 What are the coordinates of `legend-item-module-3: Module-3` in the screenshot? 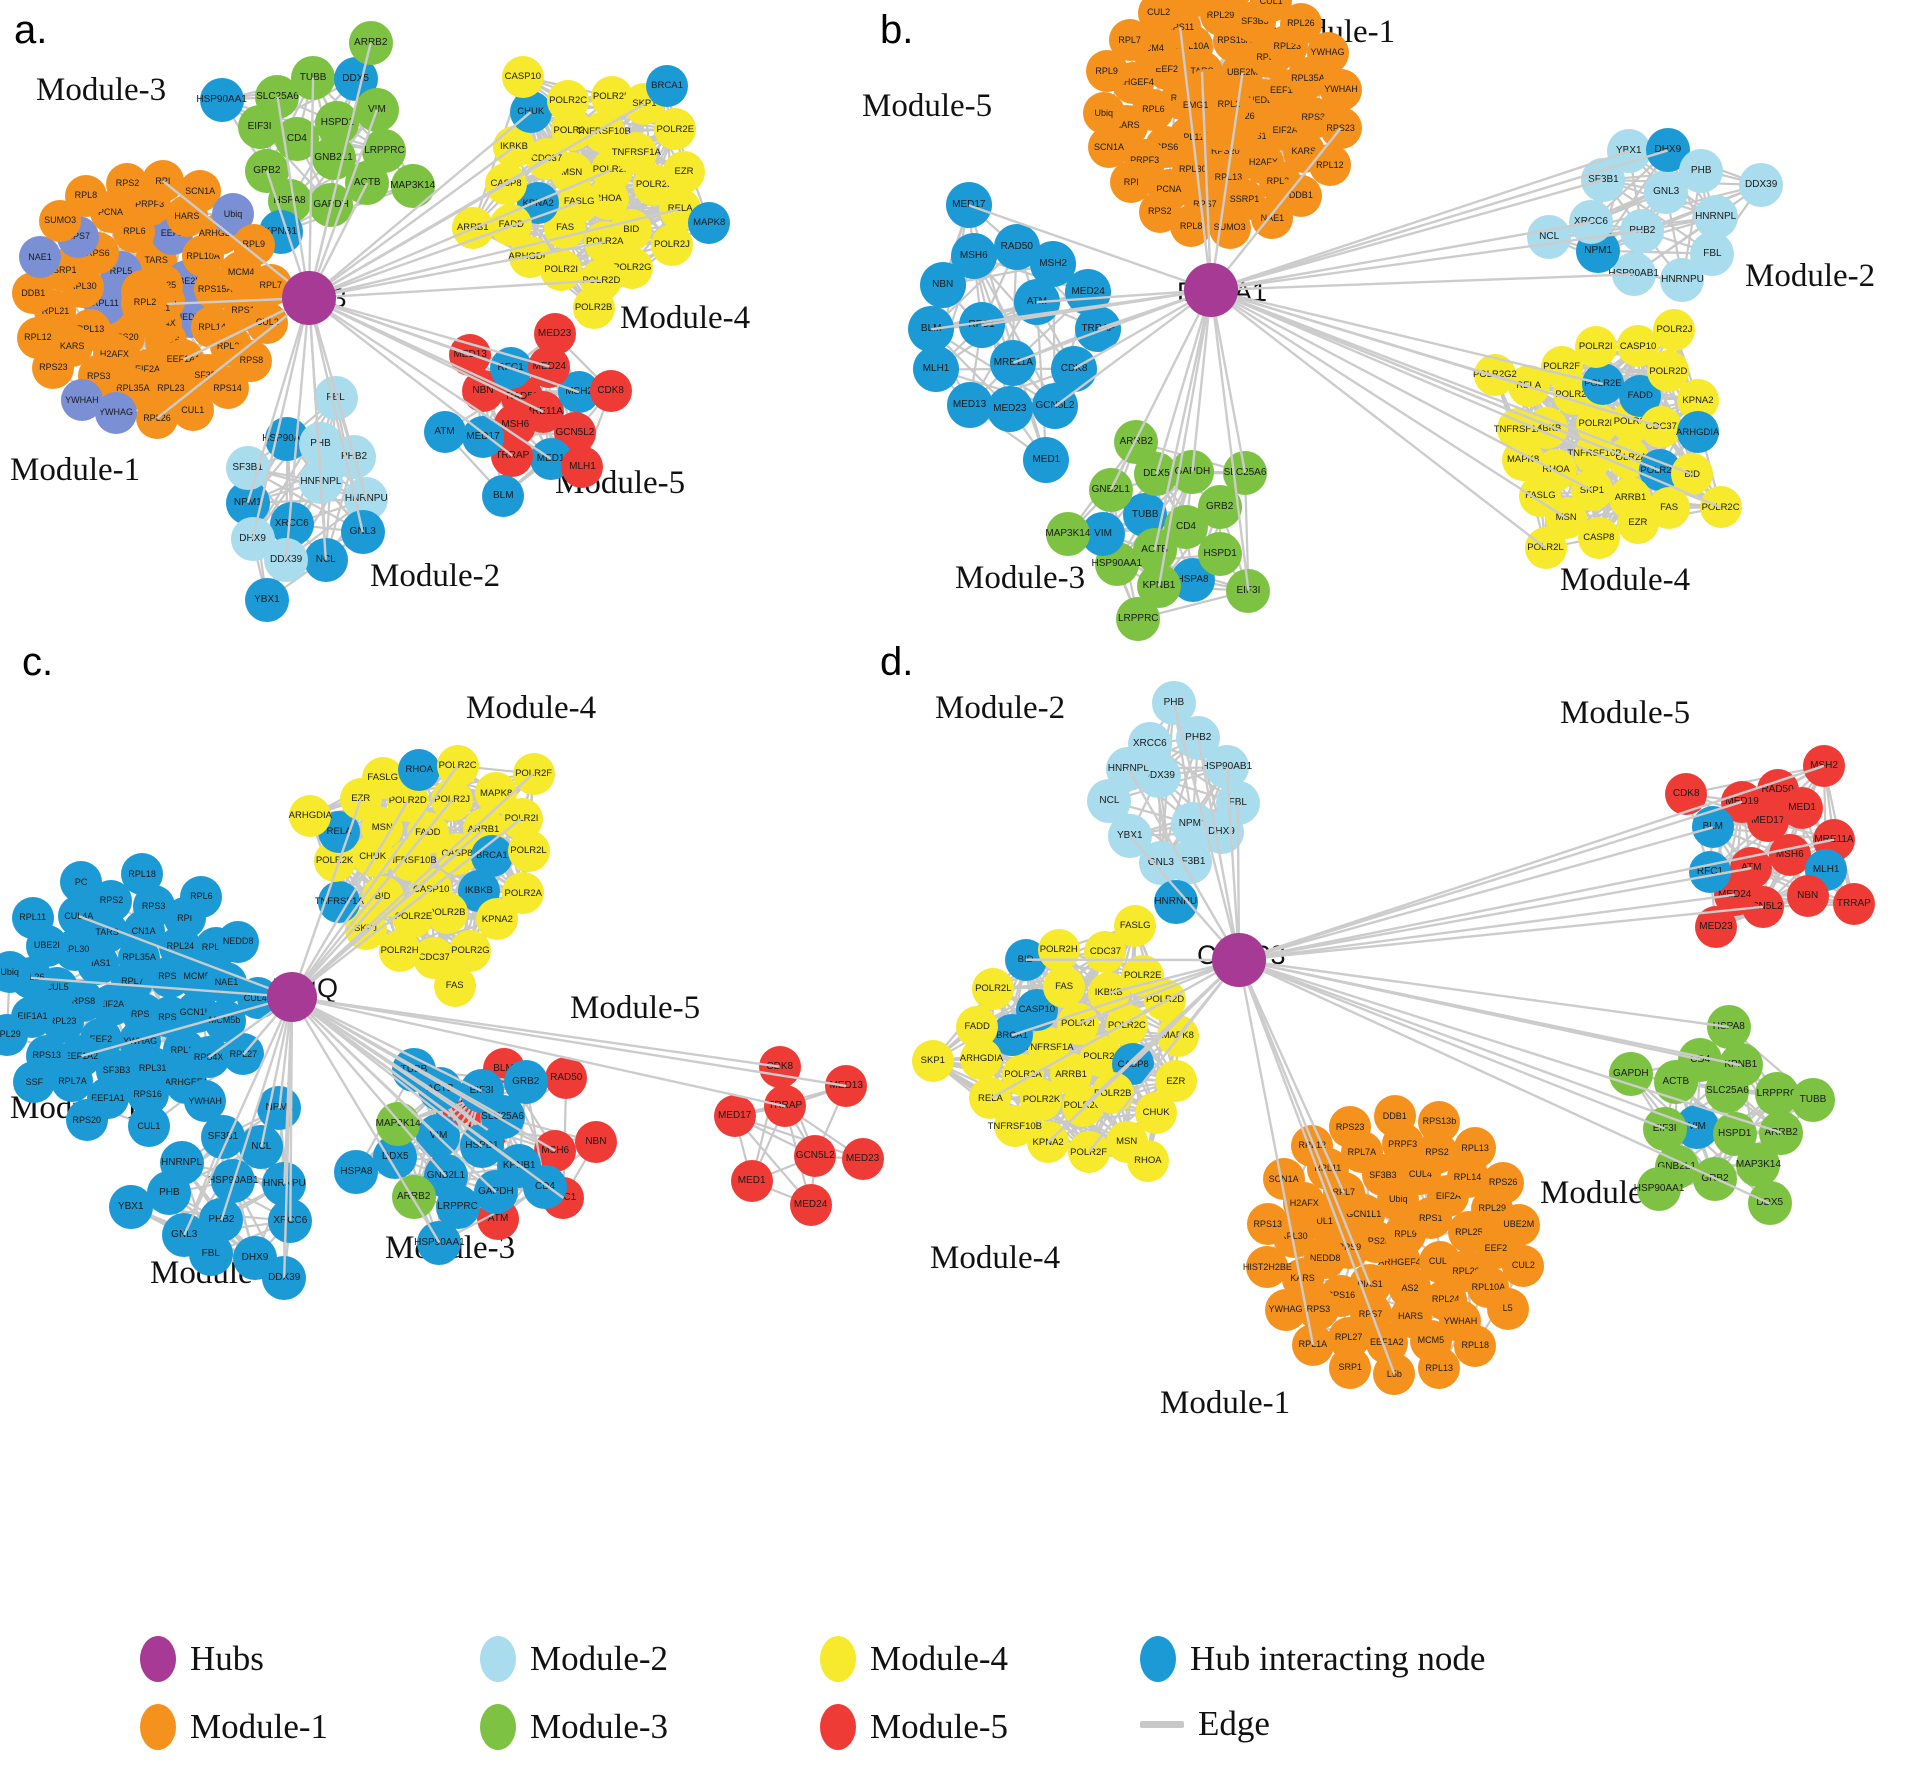 It's located at (574, 1727).